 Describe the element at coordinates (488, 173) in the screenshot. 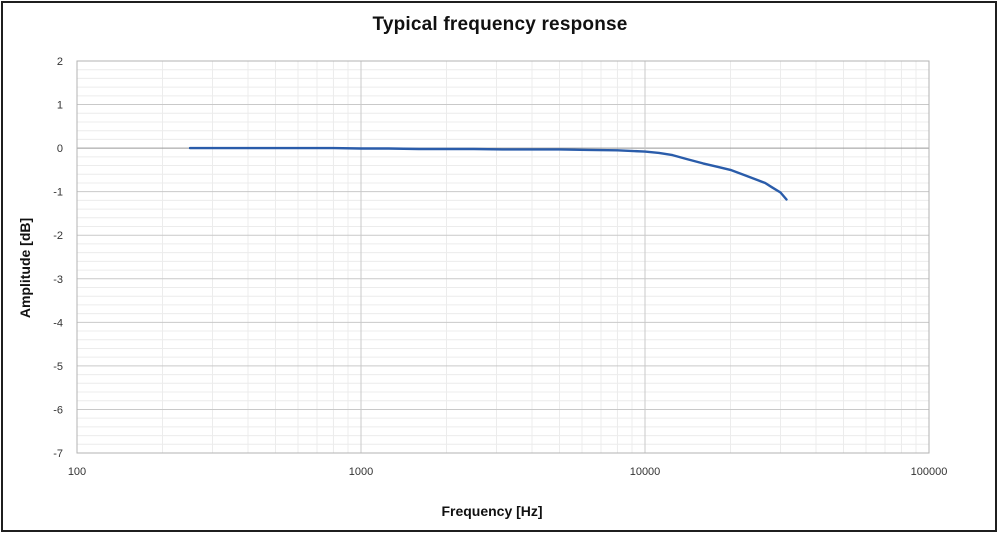

I see `series-frequency-response` at that location.